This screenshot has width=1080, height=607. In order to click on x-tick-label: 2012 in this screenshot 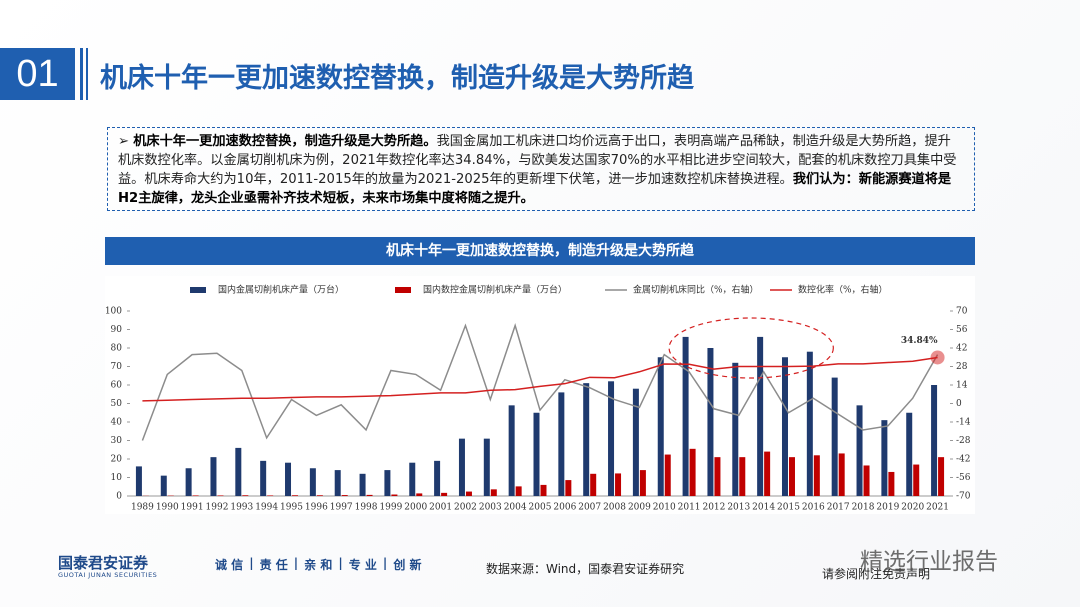, I will do `click(713, 508)`.